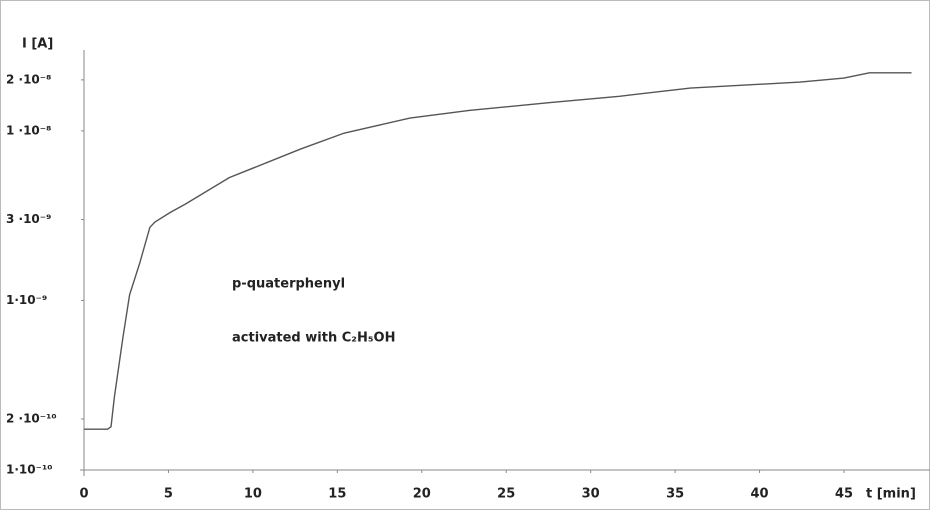 This screenshot has height=510, width=930. I want to click on x-axis-label: t [min], so click(891, 494).